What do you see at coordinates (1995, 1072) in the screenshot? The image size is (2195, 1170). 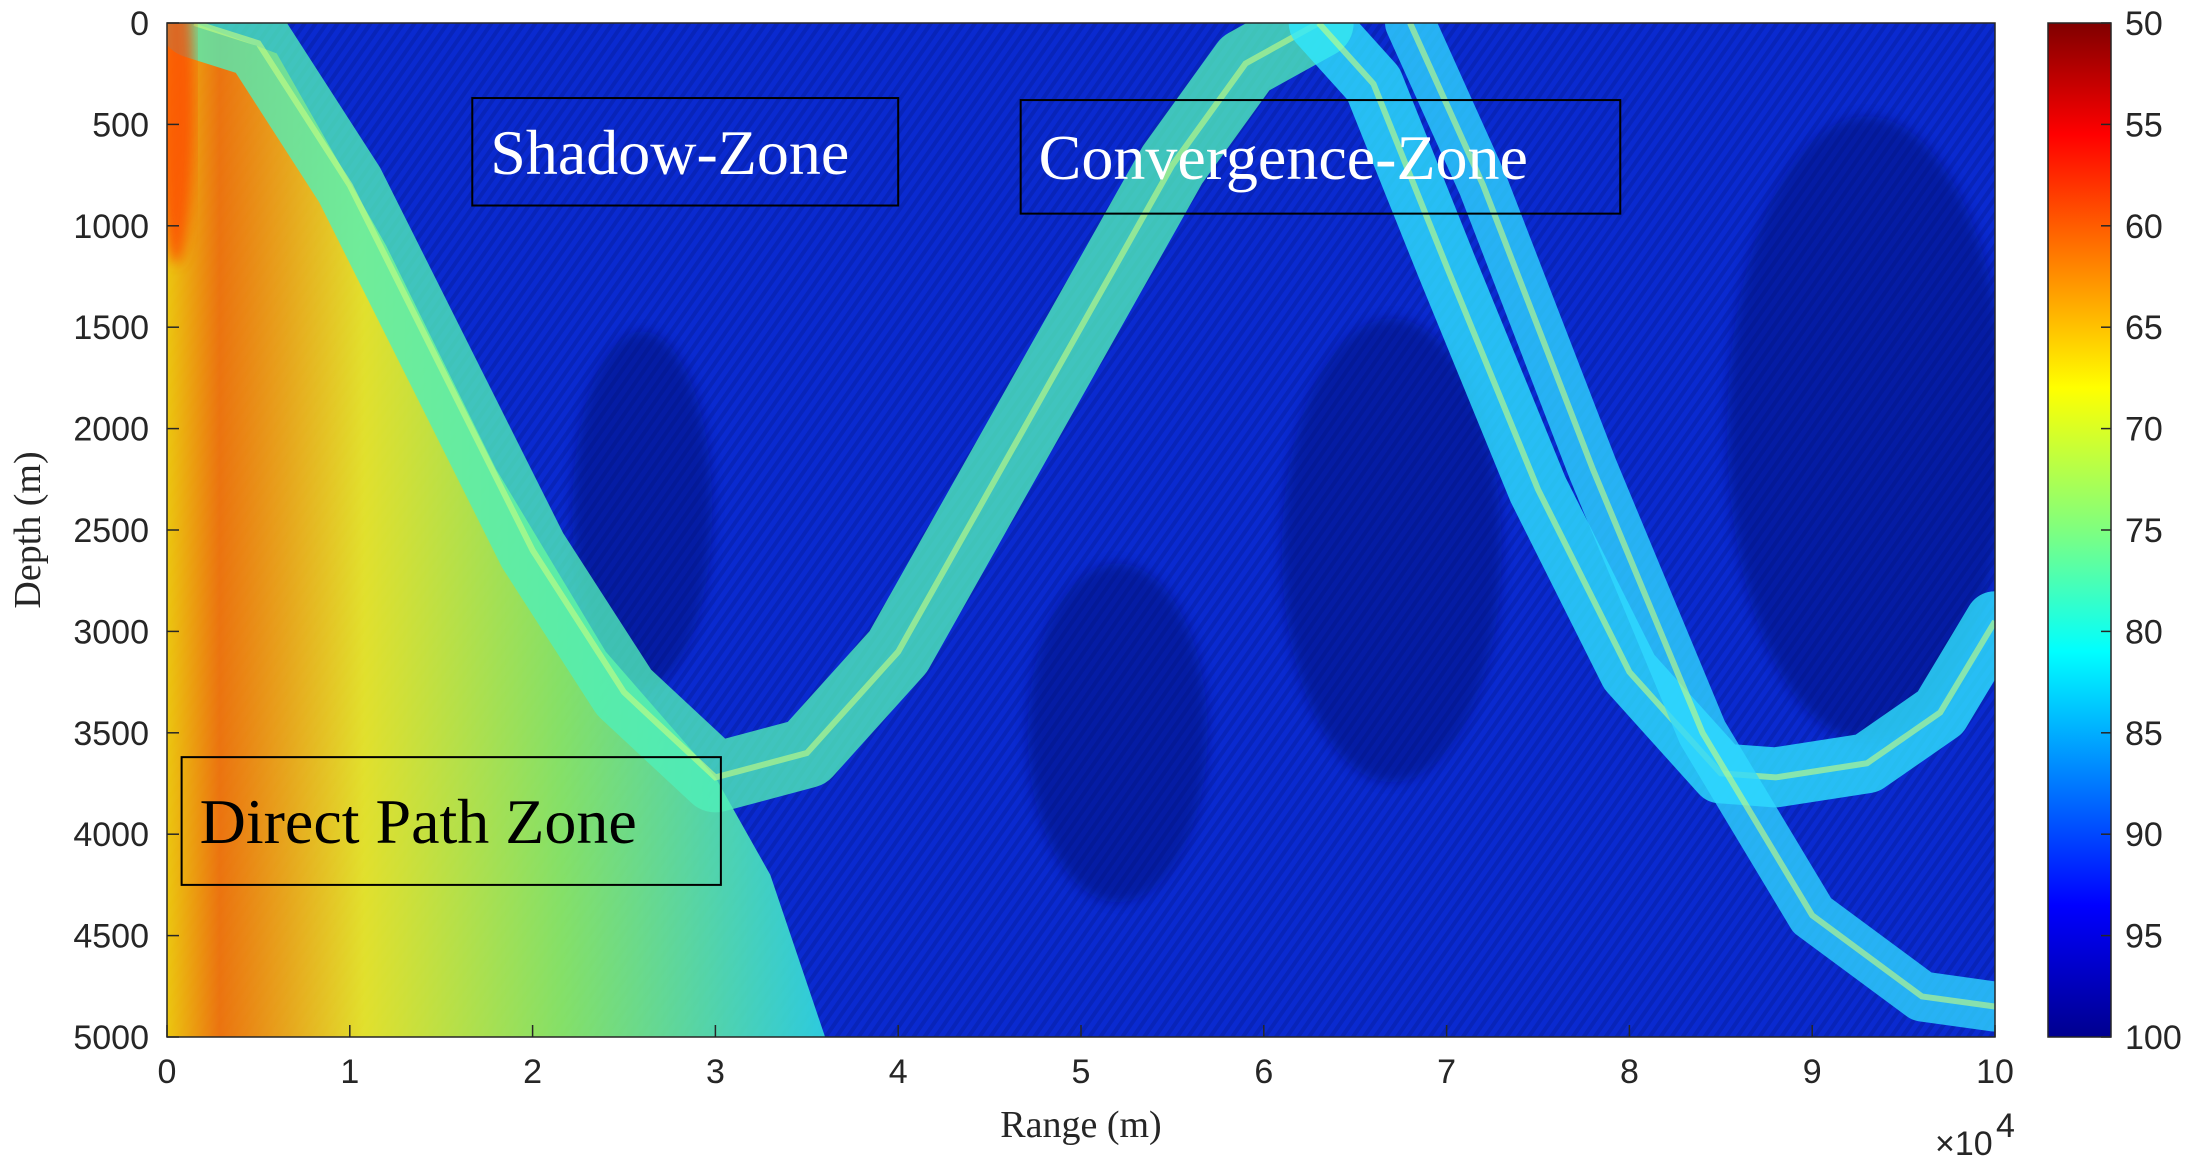 I see `x-tick-label-10: 10` at bounding box center [1995, 1072].